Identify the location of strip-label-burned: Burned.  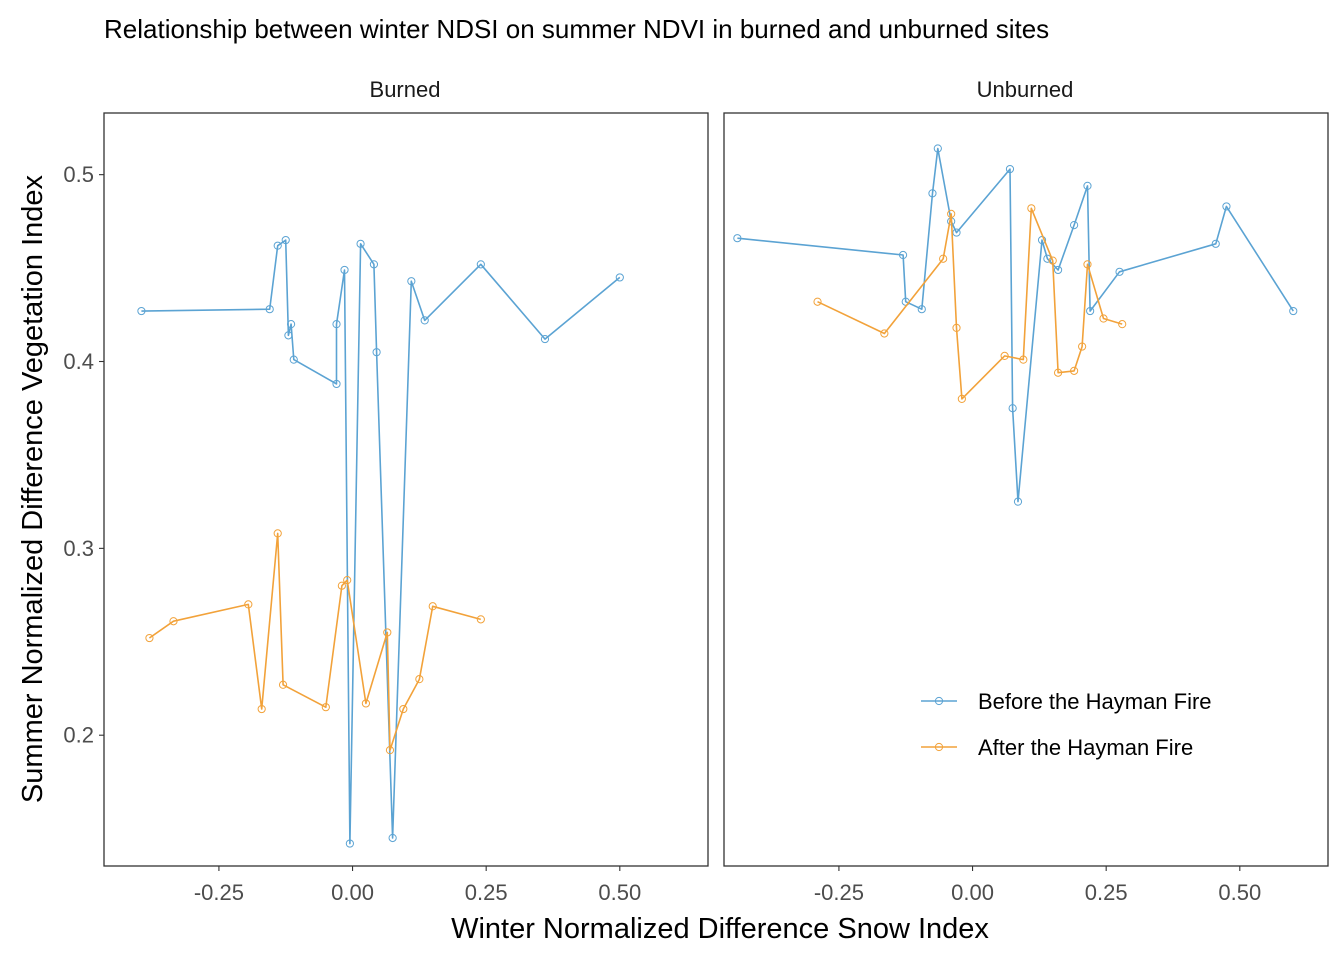
(405, 89).